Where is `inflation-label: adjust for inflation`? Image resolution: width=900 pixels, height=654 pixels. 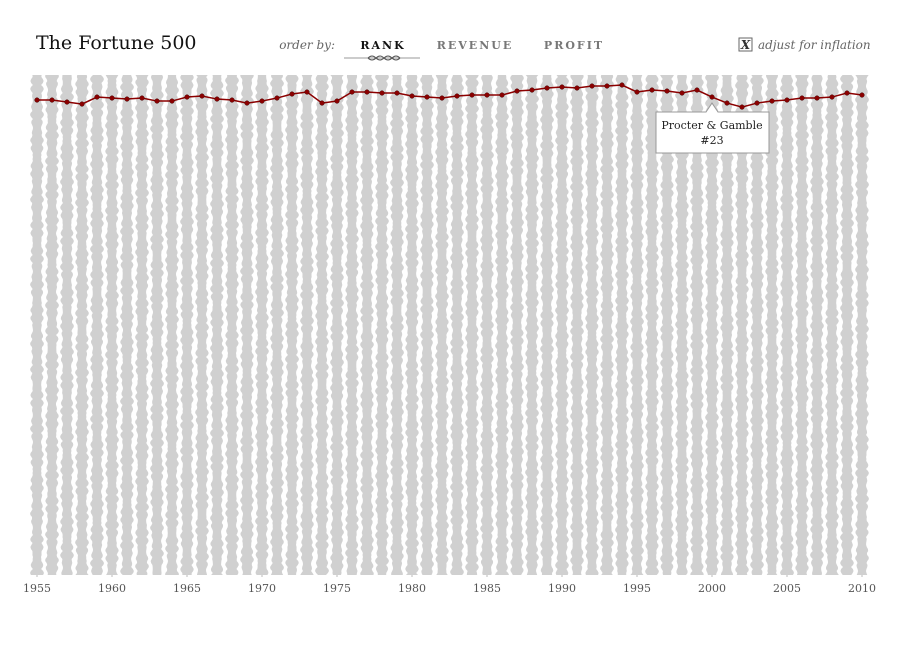 inflation-label: adjust for inflation is located at coordinates (814, 45).